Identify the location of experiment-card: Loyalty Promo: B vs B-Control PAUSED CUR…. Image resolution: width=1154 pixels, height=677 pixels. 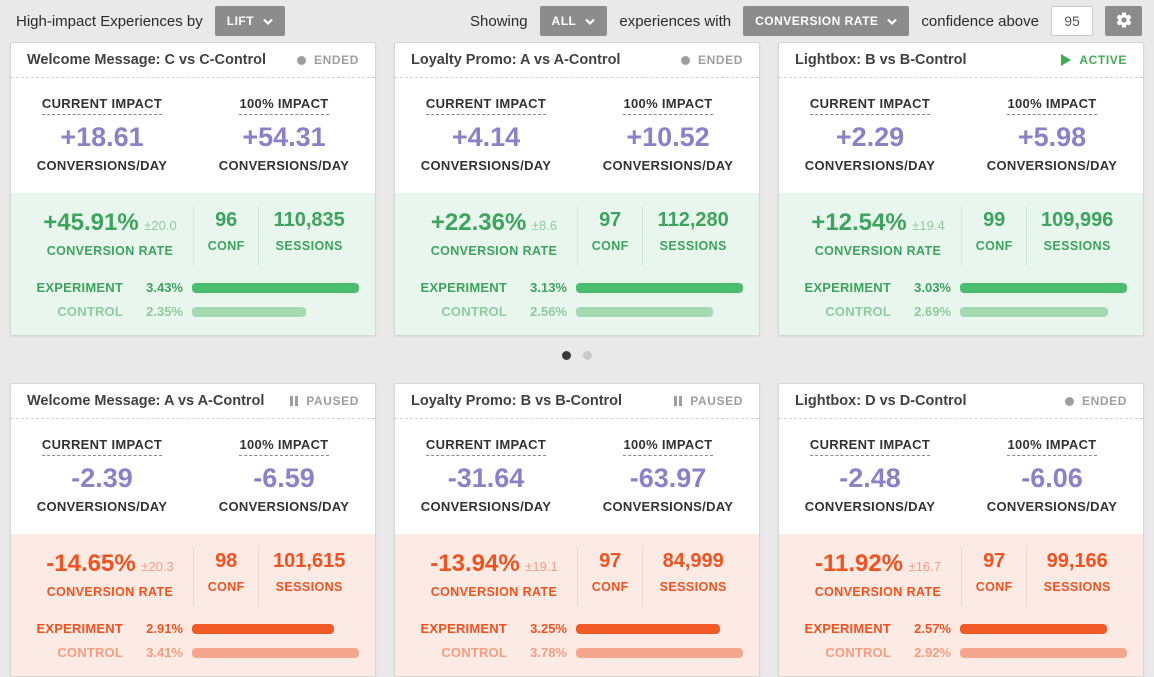
(577, 530).